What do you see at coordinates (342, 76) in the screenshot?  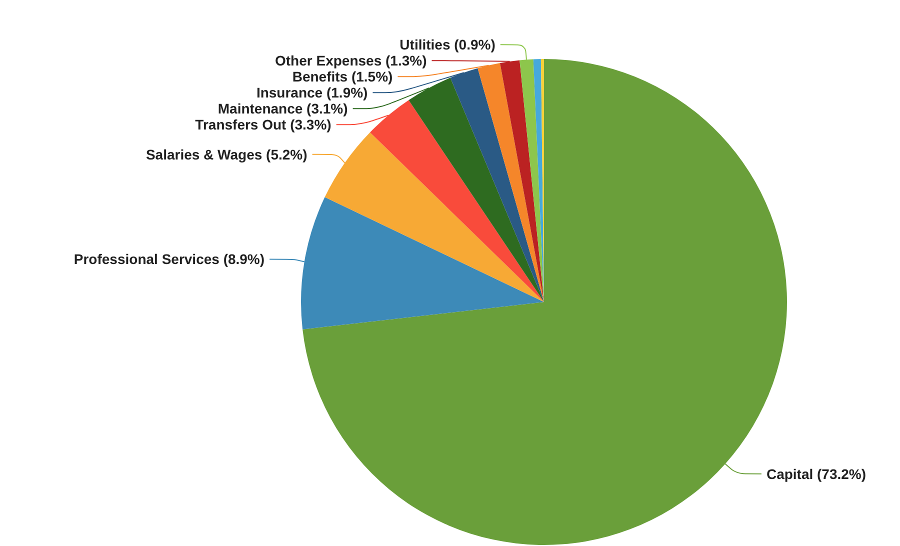 I see `slice-label: Benefits (1.5%)` at bounding box center [342, 76].